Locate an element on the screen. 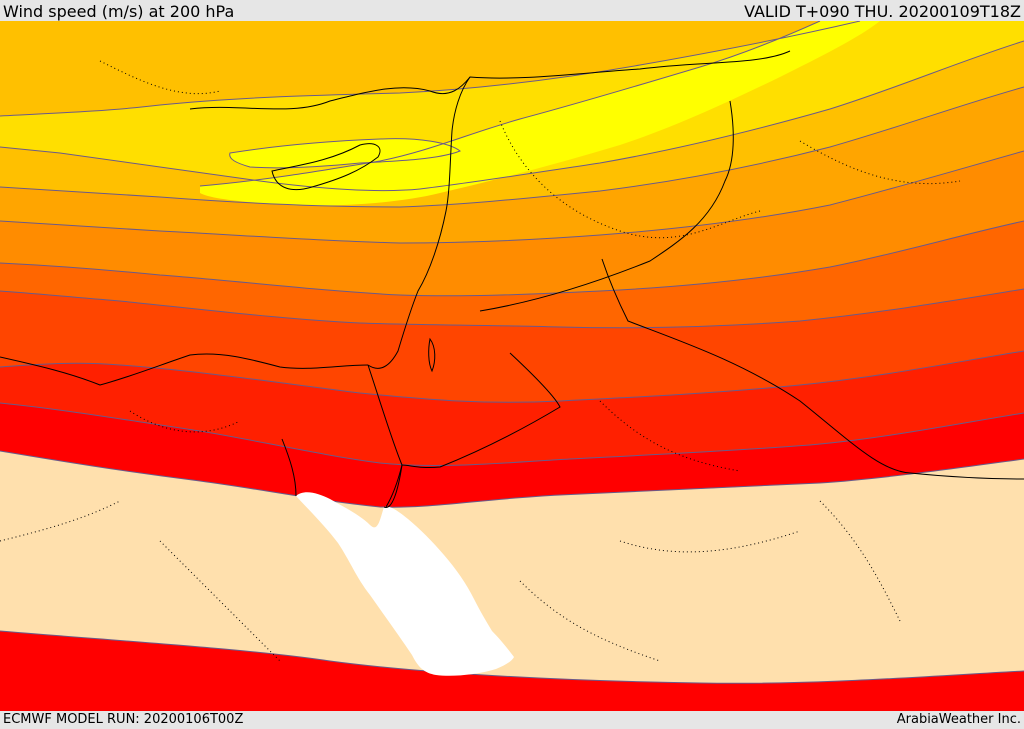 The width and height of the screenshot is (1024, 729). credit-label: ArabiaWeather Inc. is located at coordinates (958, 719).